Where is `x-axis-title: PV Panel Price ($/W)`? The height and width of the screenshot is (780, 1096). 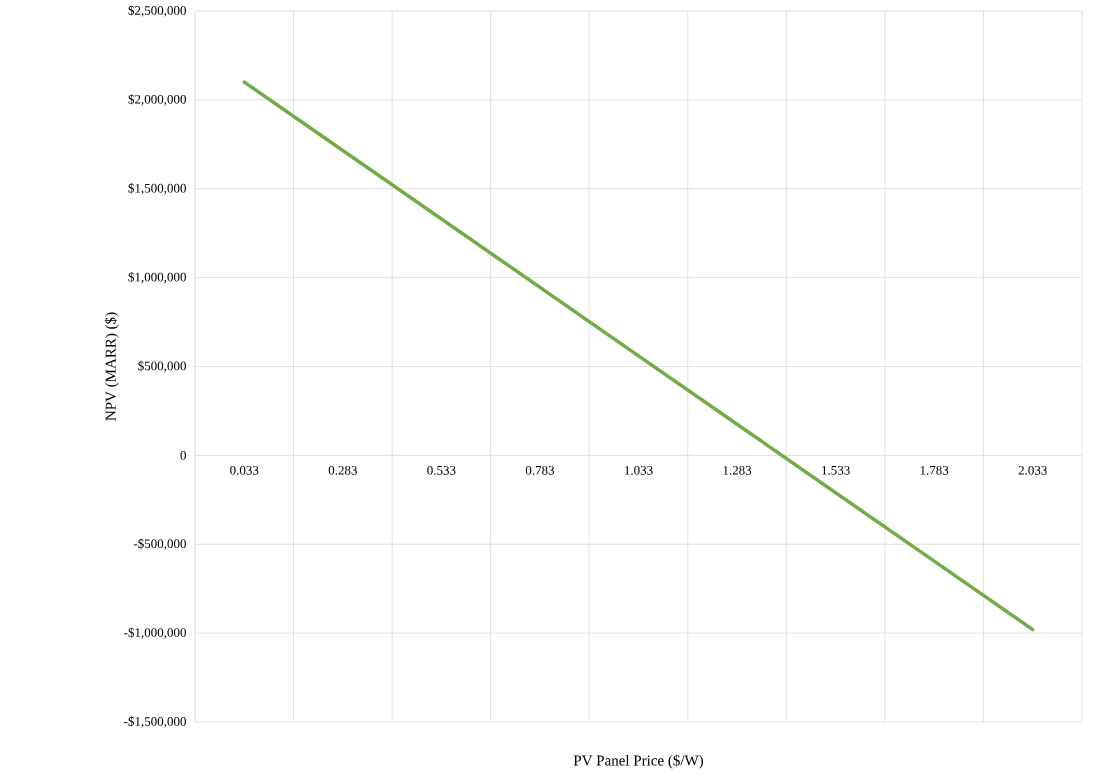
x-axis-title: PV Panel Price ($/W) is located at coordinates (638, 761).